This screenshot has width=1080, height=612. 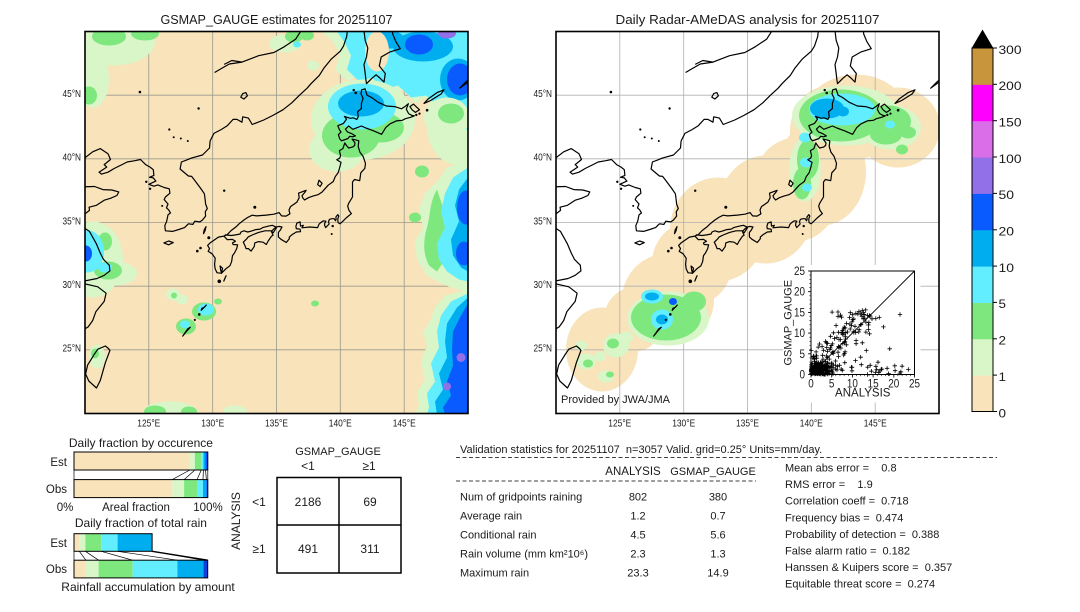 I want to click on svg-text: Areal fraction, so click(x=136, y=508).